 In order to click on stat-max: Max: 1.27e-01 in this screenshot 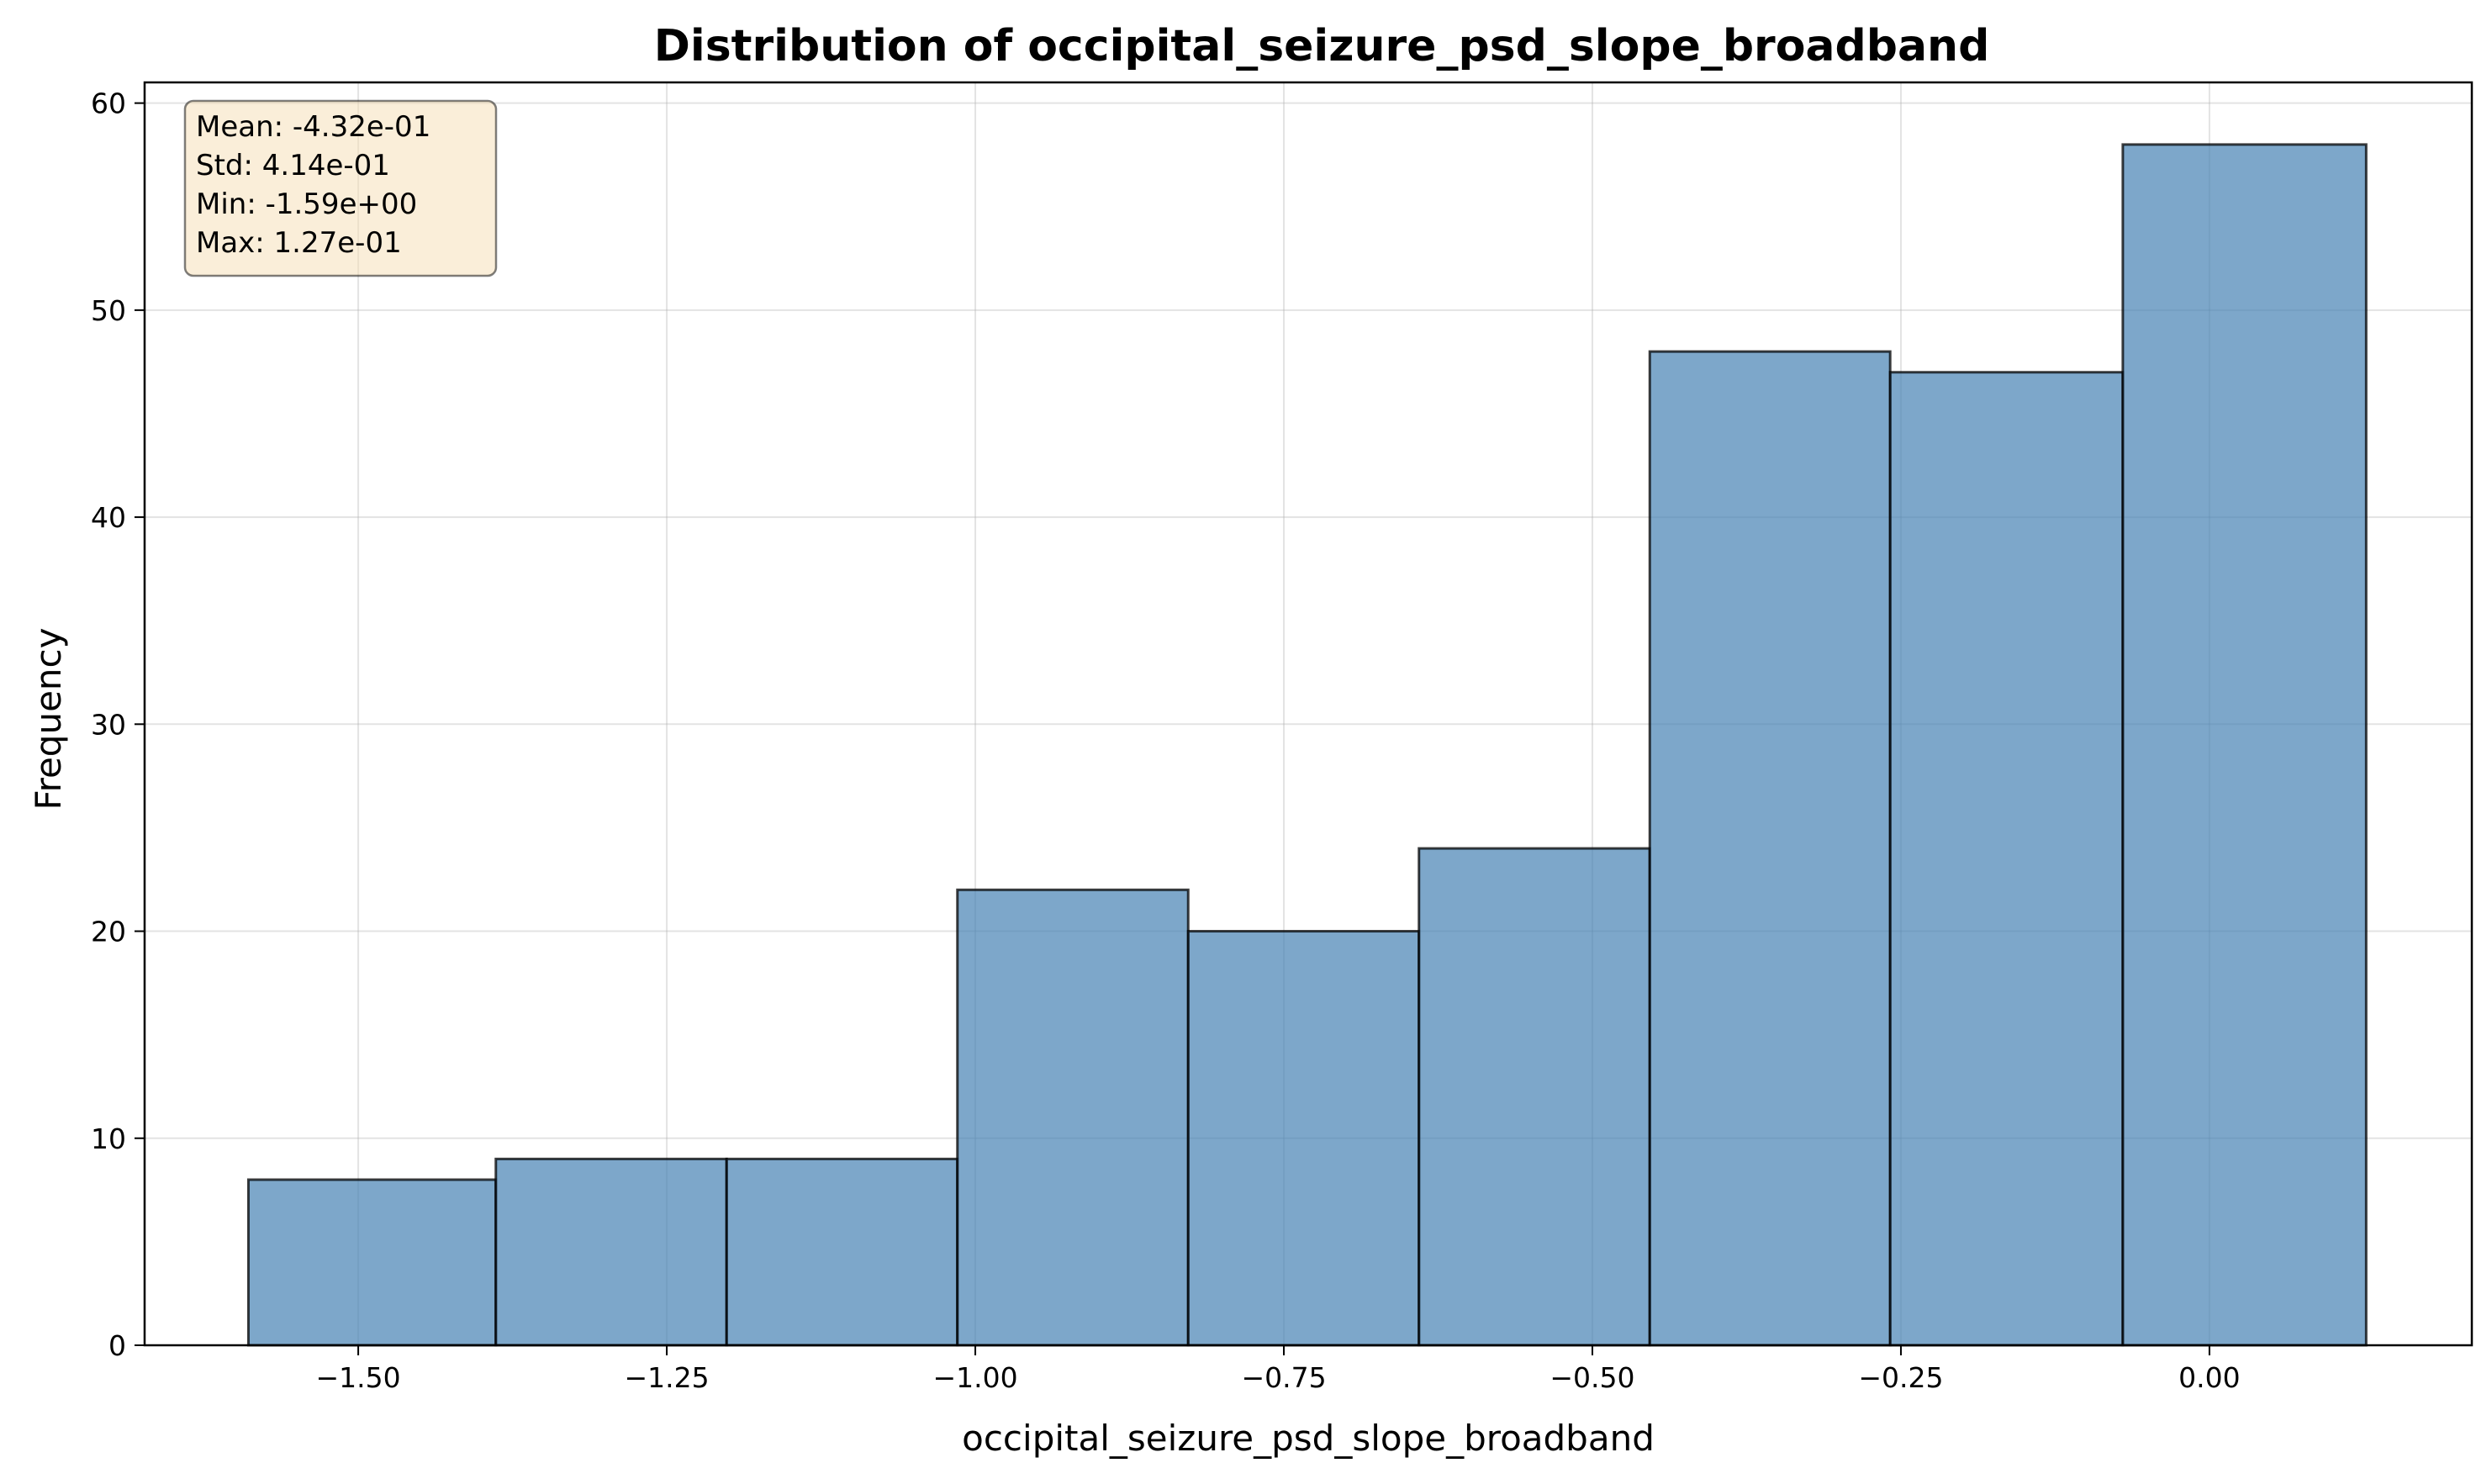, I will do `click(299, 243)`.